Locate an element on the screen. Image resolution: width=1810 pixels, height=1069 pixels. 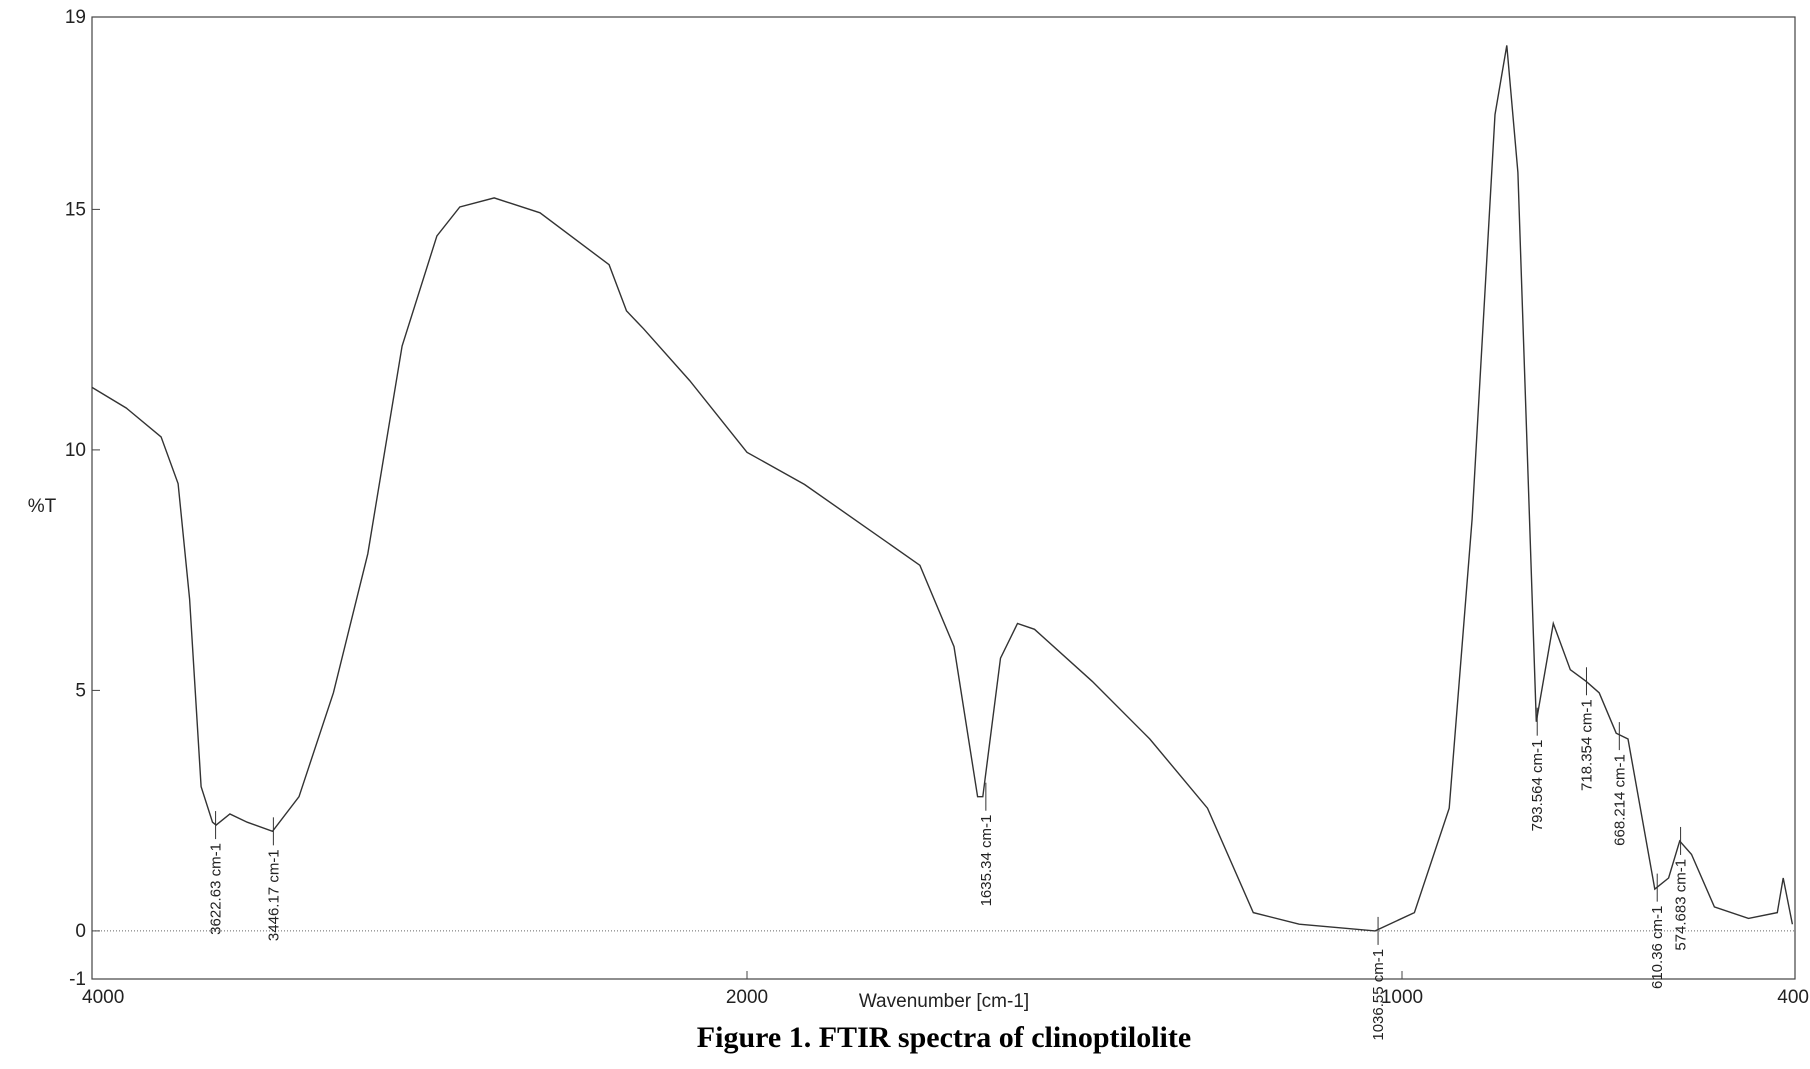
peak-label: 718.354 cm-1 is located at coordinates (1586, 745).